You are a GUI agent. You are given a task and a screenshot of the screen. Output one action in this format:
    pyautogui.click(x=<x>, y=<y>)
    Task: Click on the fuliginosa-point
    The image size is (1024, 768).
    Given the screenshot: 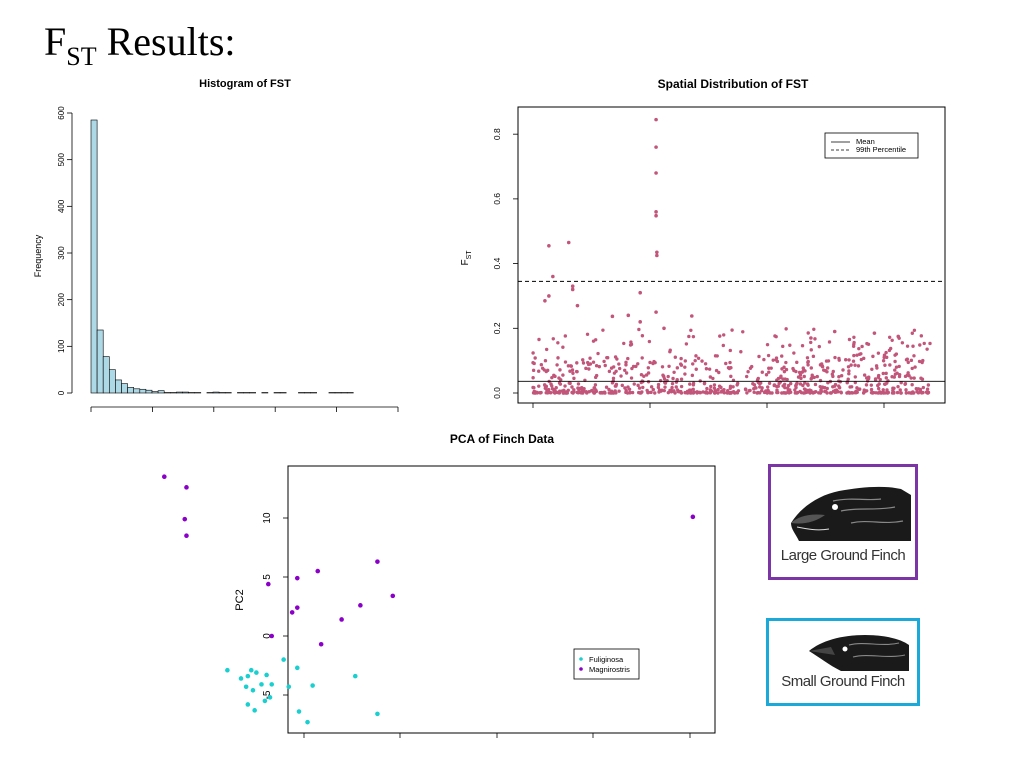 What is the action you would take?
    pyautogui.click(x=355, y=676)
    